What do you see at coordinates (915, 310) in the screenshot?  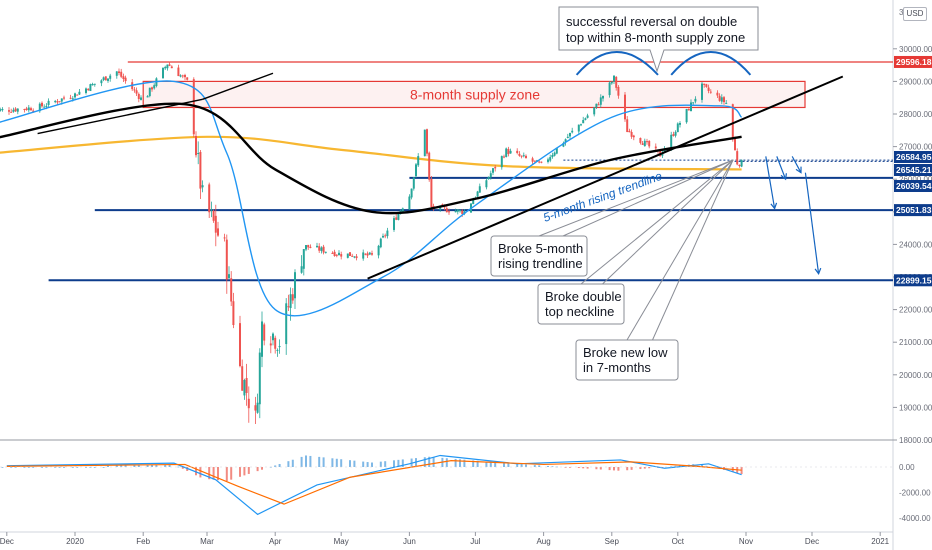 I see `price-tick-label-8: 22000.00` at bounding box center [915, 310].